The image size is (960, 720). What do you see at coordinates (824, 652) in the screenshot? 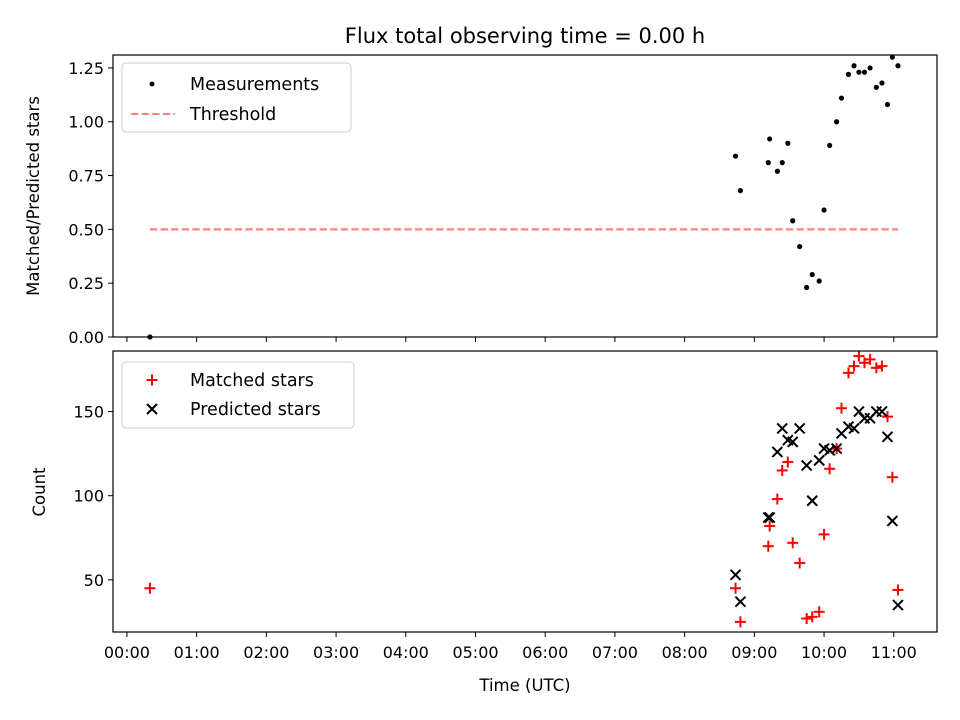
I see `x-tick-label: 10:00` at bounding box center [824, 652].